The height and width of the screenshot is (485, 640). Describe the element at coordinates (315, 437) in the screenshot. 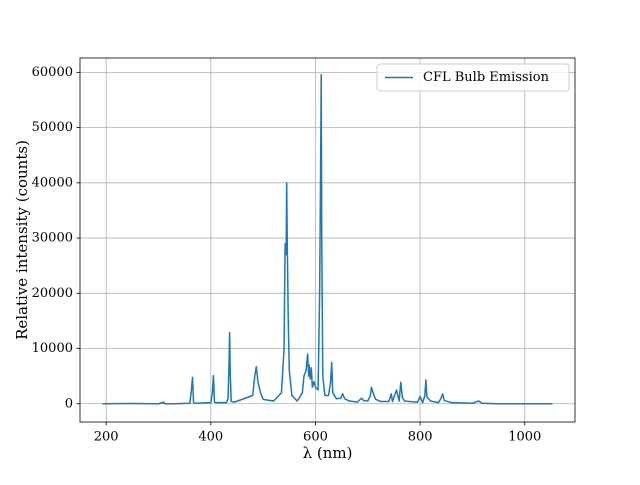

I see `x-tick-label: 600` at that location.